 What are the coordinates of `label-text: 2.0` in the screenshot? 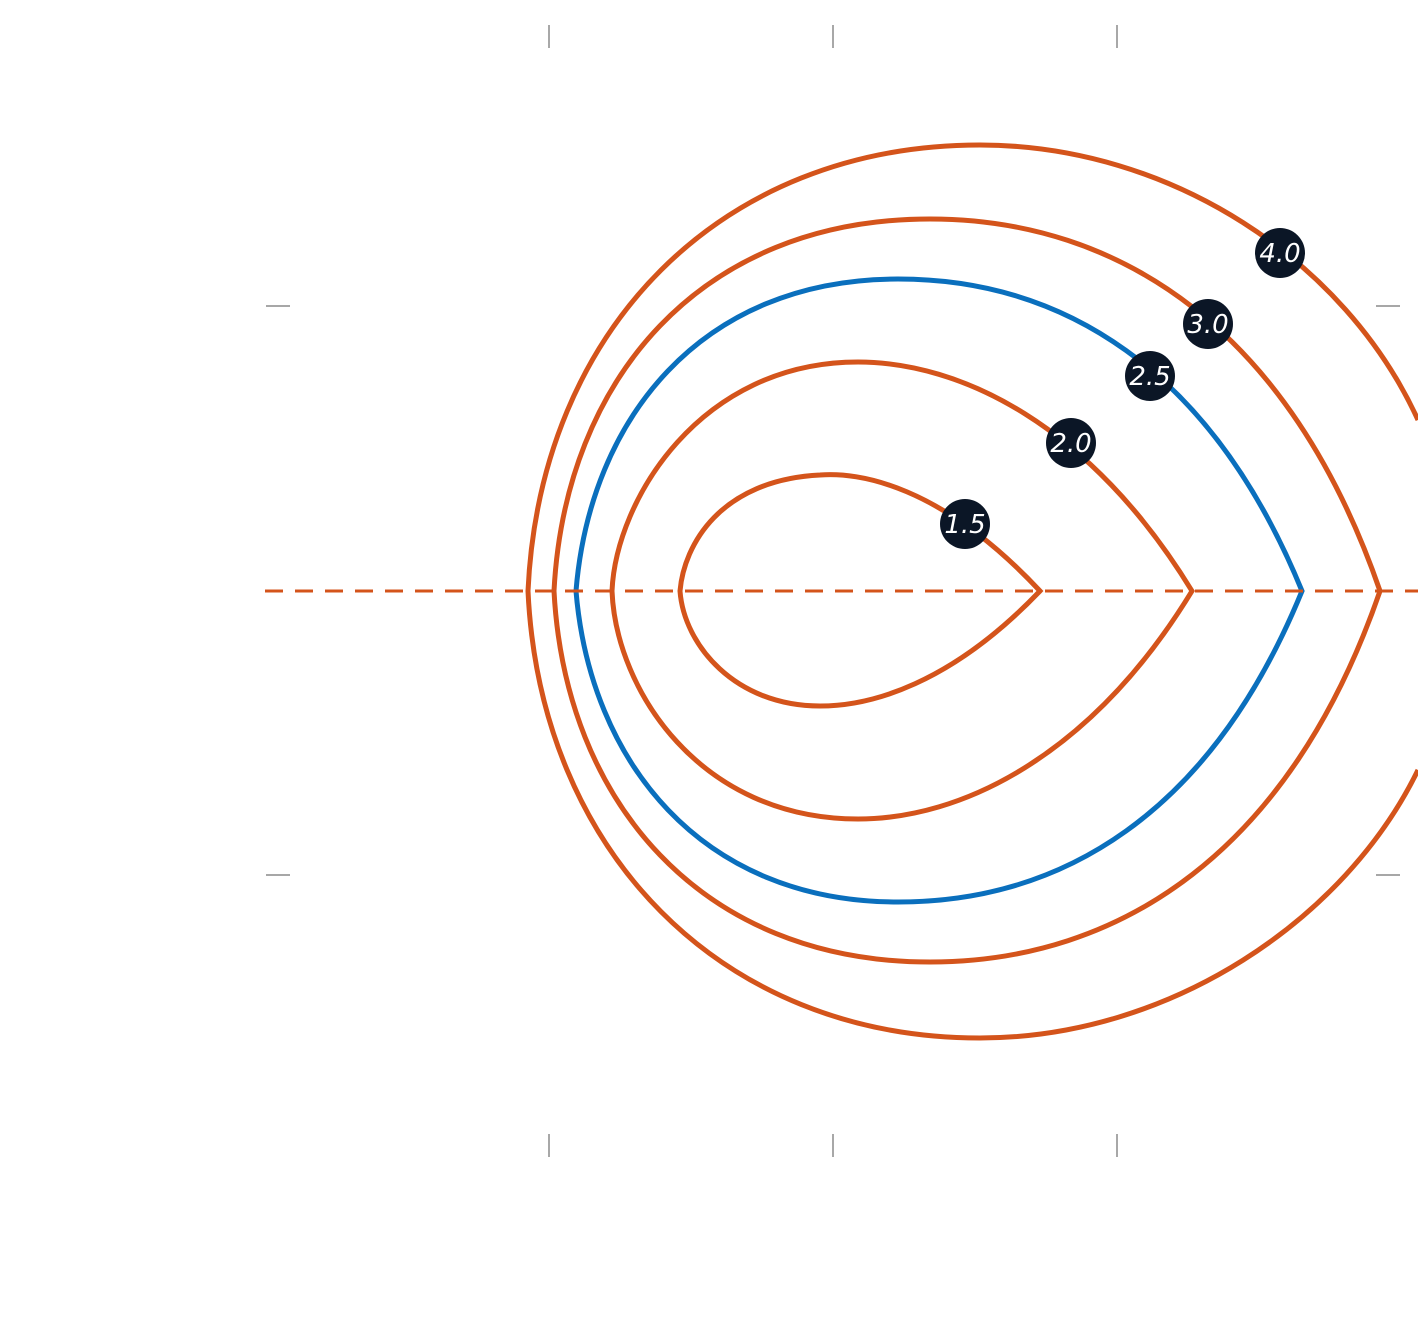 It's located at (1070, 444).